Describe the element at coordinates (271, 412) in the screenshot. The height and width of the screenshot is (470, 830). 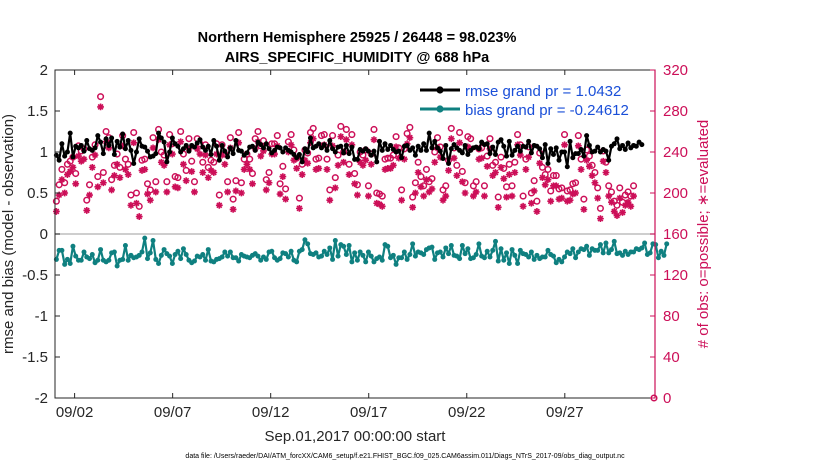
I see `x-tick-label: 09/12` at that location.